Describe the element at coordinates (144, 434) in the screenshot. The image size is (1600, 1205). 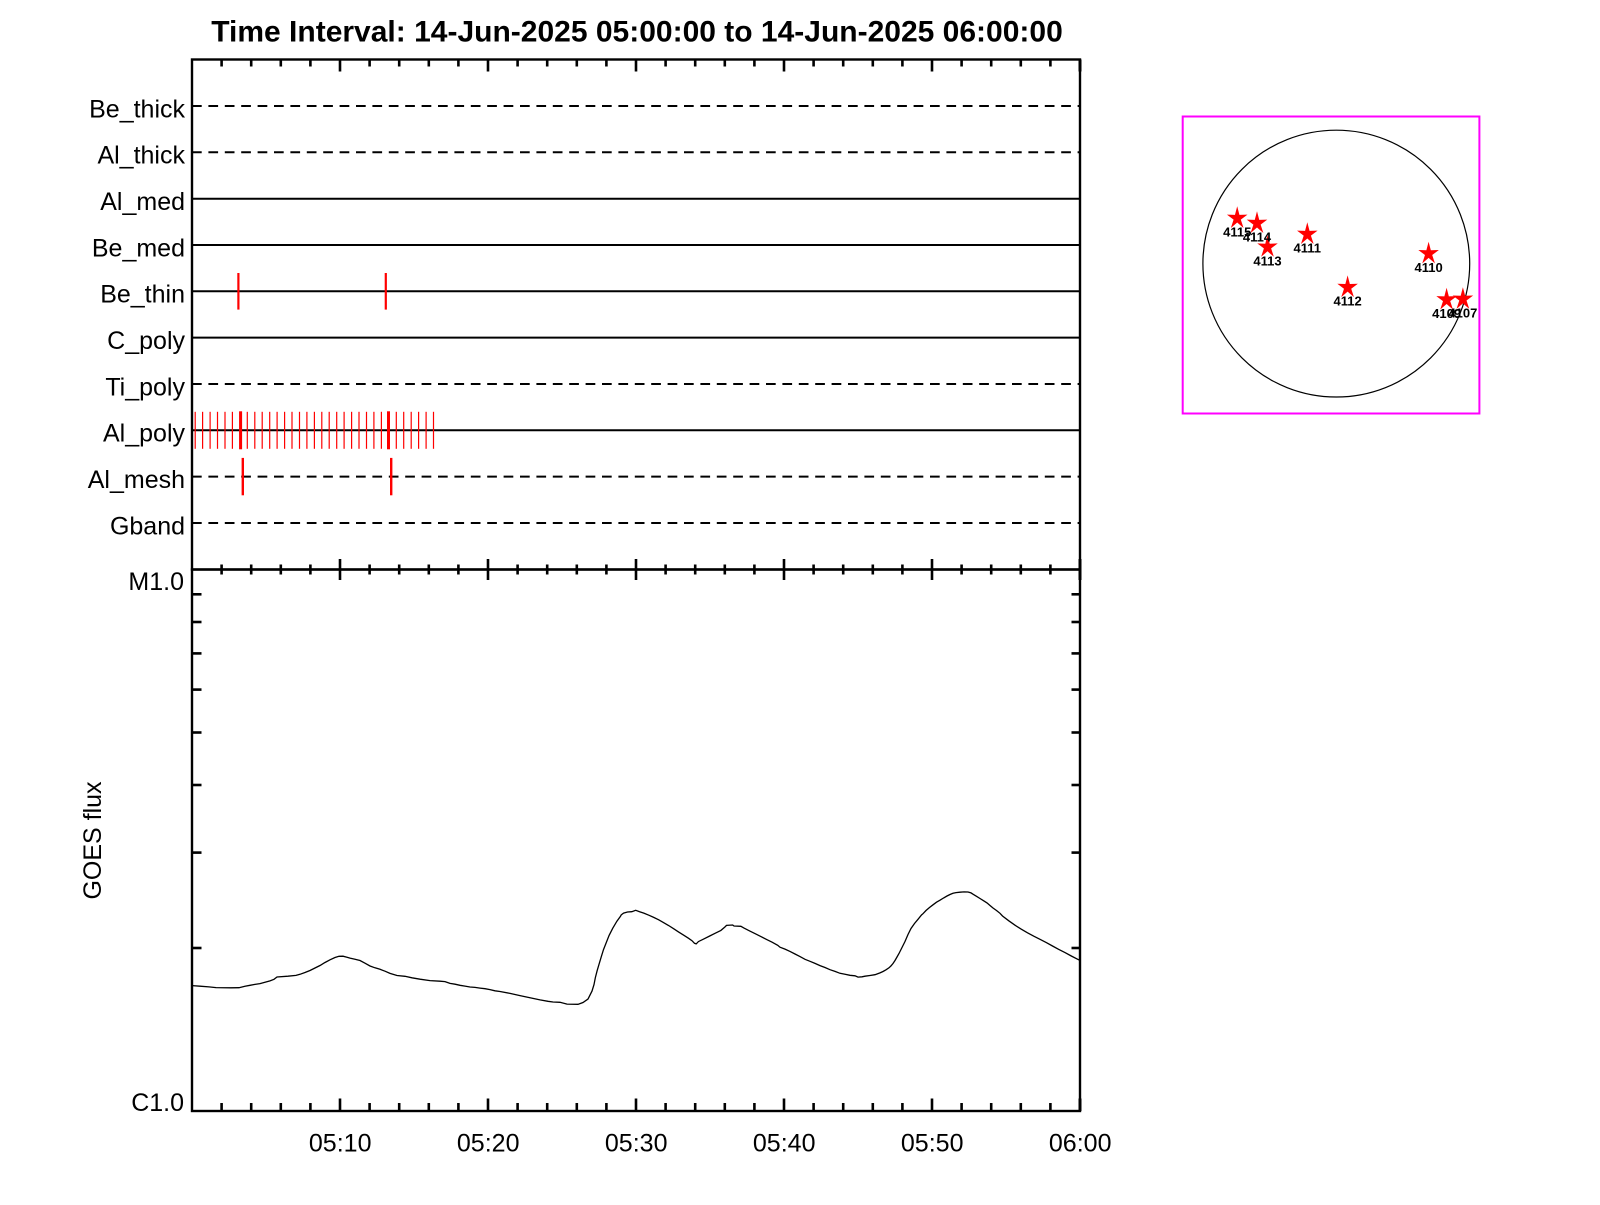
I see `svg-text: Al_poly` at that location.